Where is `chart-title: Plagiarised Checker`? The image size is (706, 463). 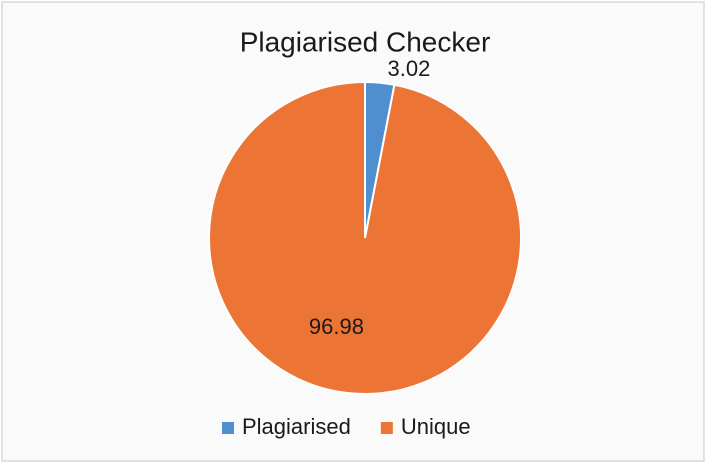 chart-title: Plagiarised Checker is located at coordinates (365, 41).